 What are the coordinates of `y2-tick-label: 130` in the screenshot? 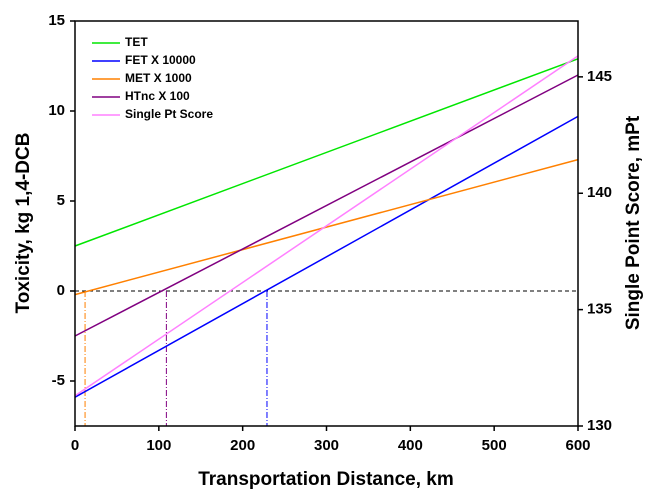 It's located at (599, 425).